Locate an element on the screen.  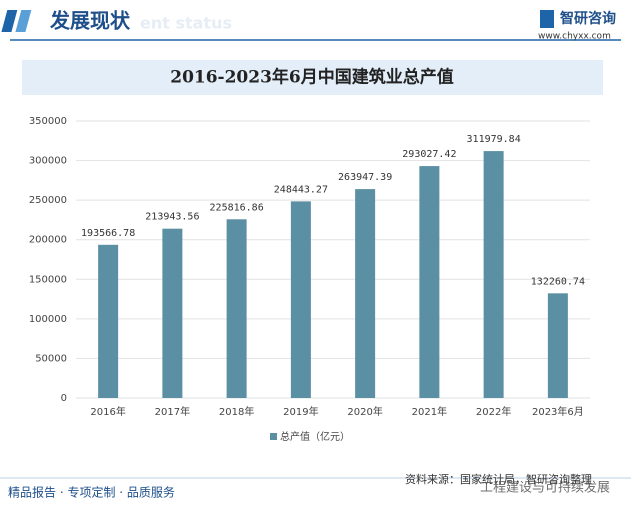
title-box is located at coordinates (312, 77).